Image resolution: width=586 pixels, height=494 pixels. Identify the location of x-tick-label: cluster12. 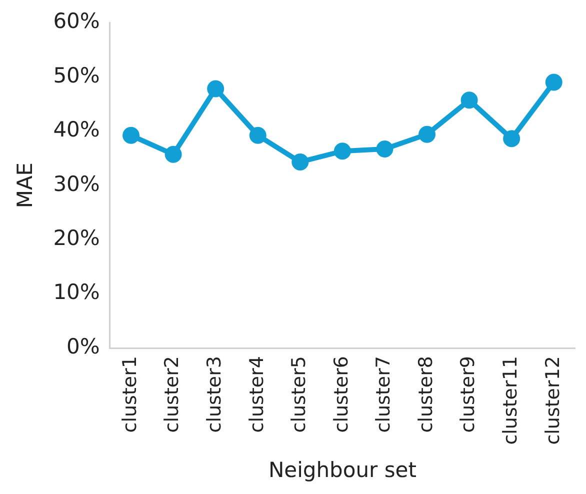
(553, 400).